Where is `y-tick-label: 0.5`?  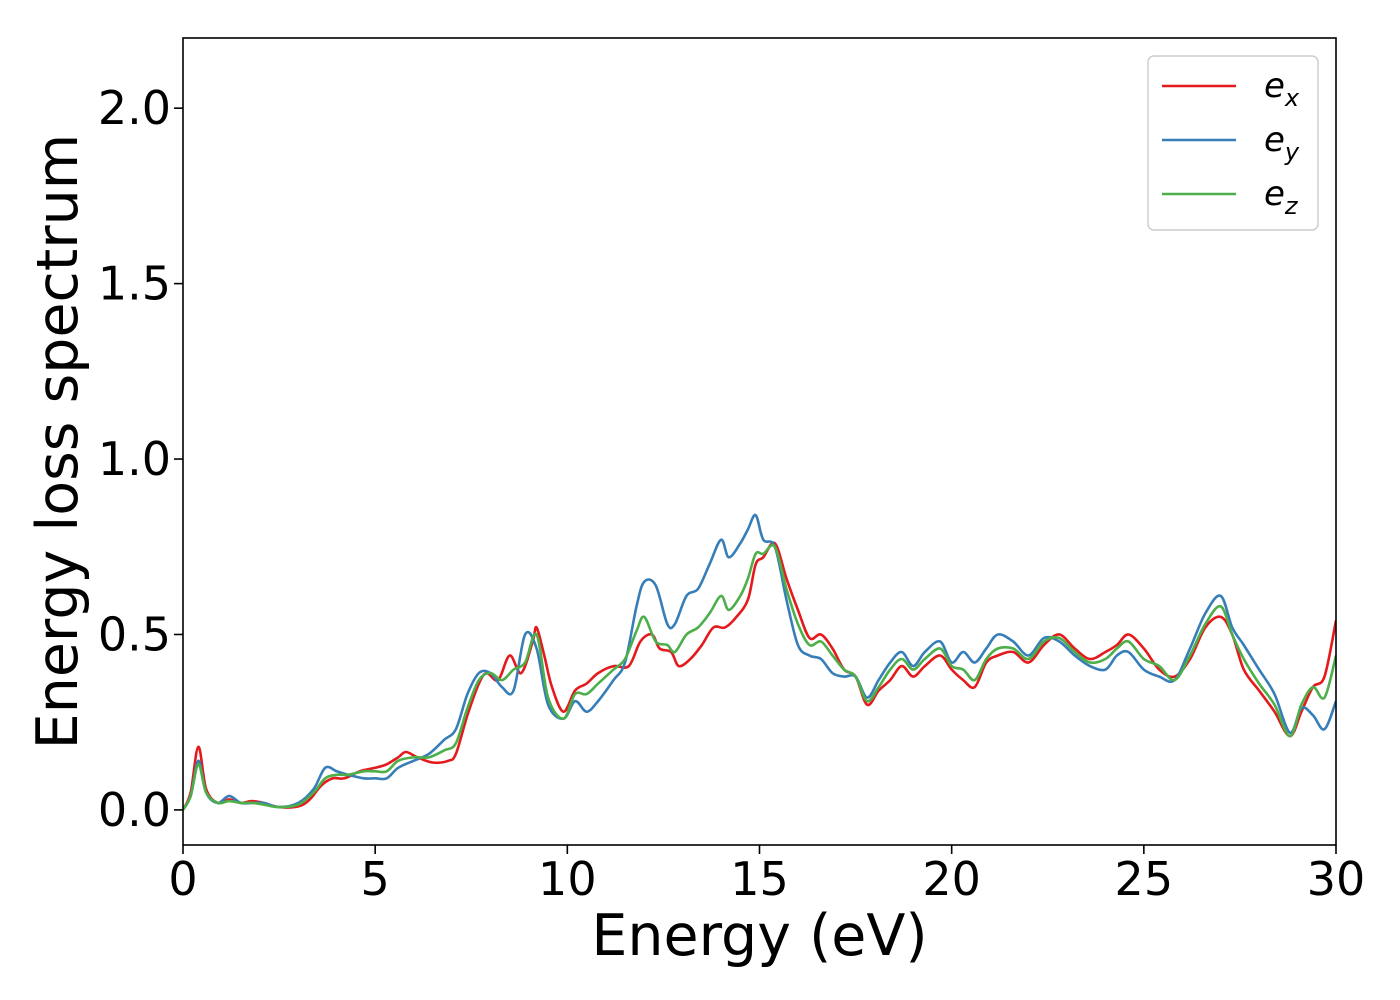 y-tick-label: 0.5 is located at coordinates (134, 634).